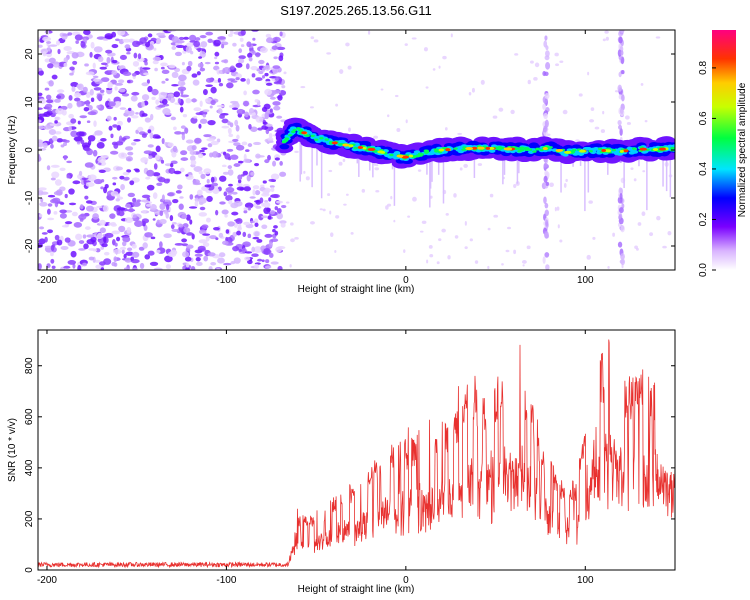  I want to click on spectrogram-y-label: Frequency (Hz), so click(12, 150).